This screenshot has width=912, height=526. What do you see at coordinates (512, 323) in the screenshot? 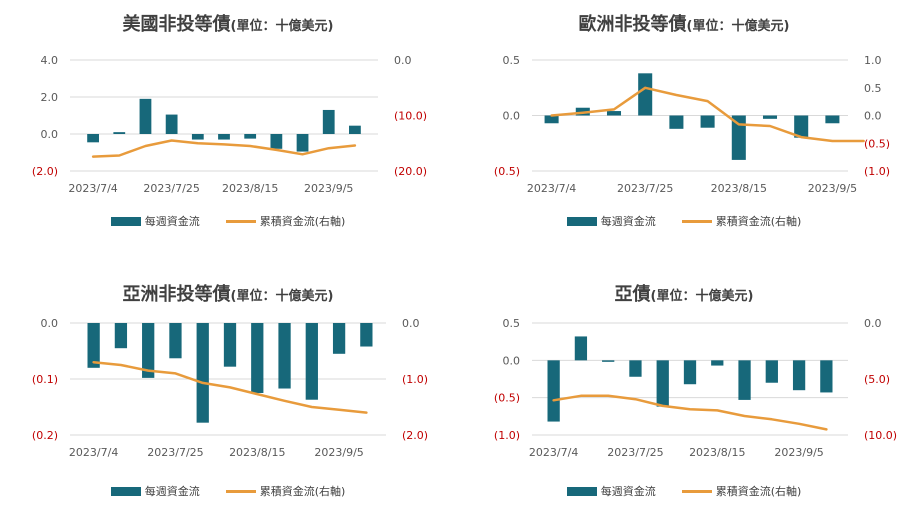
I see `y-tick-label-left: 0.5` at bounding box center [512, 323].